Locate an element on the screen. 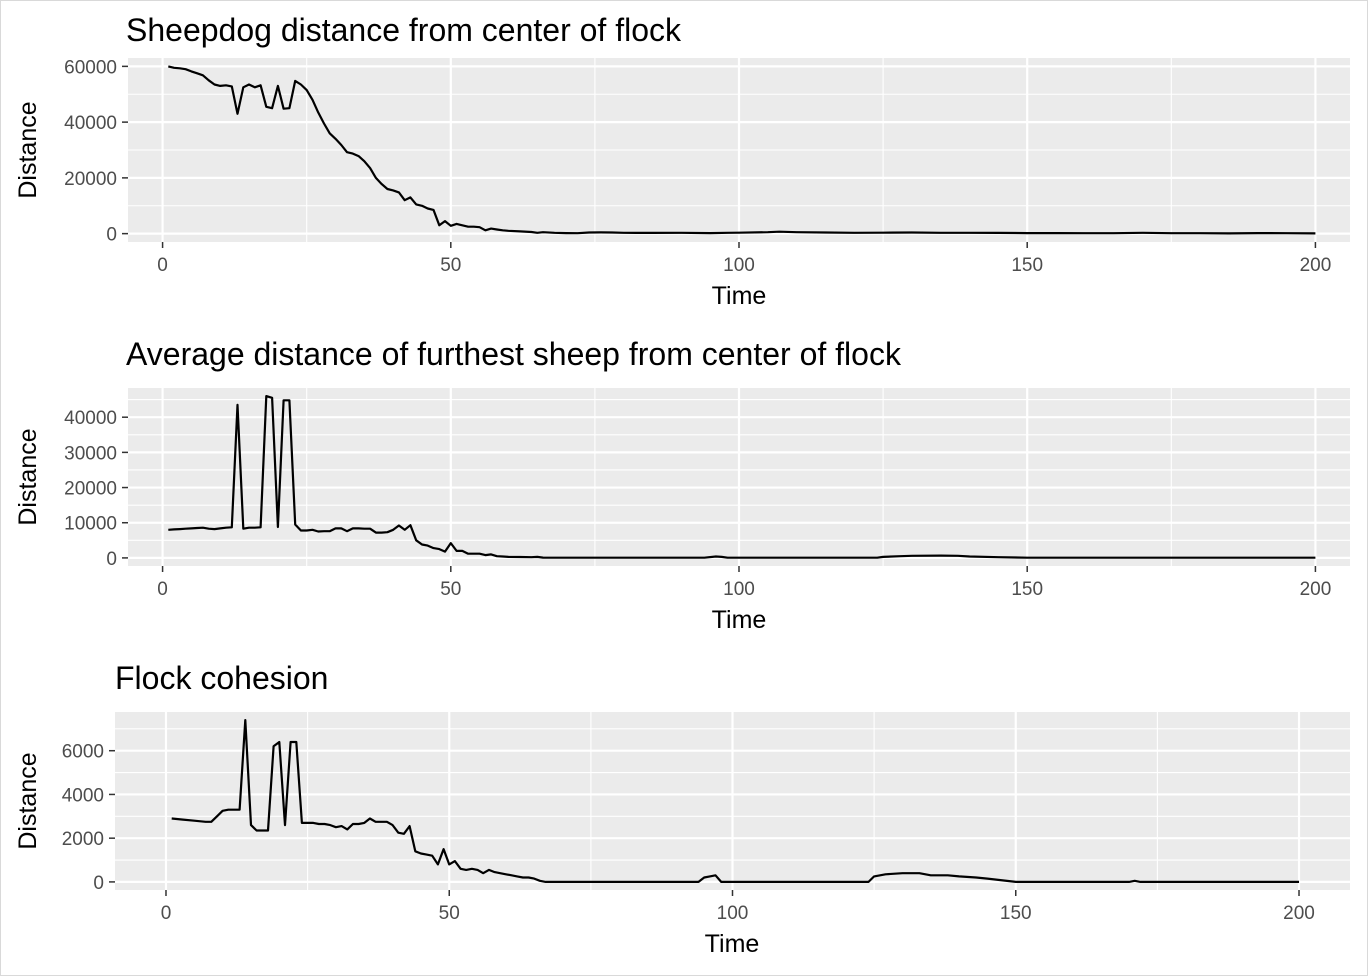  y-tick-label: 2000 is located at coordinates (83, 839).